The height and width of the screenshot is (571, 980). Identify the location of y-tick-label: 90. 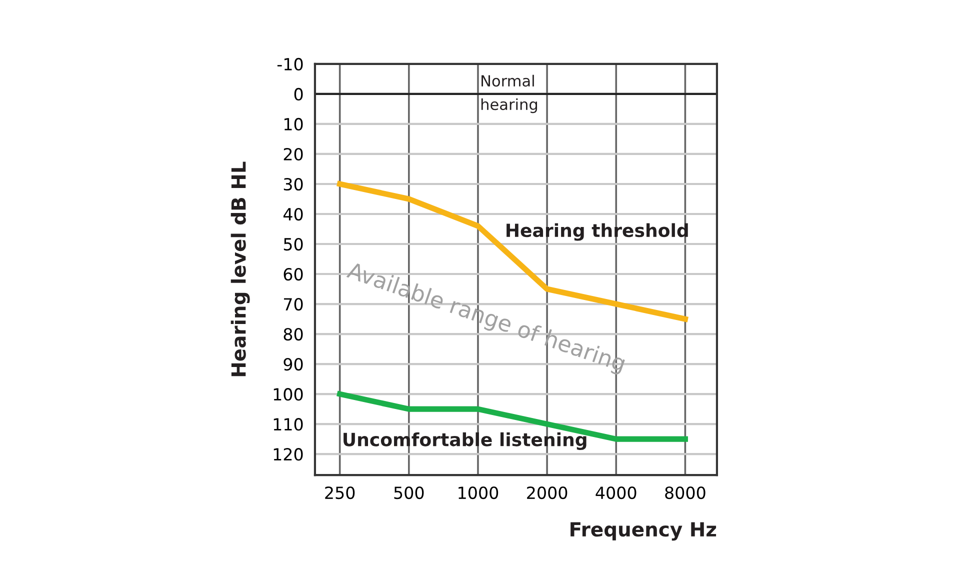
(293, 364).